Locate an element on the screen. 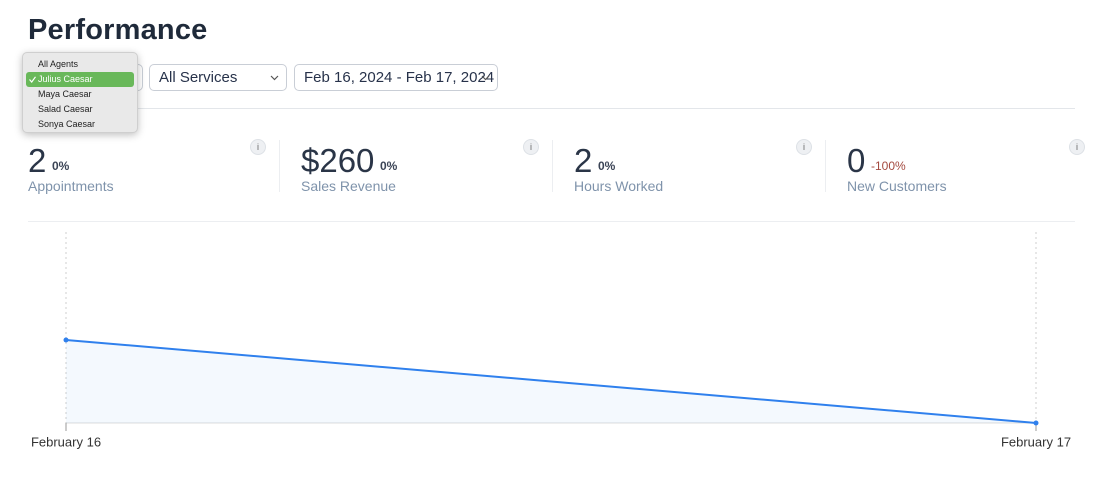 This screenshot has width=1105, height=498. metric-card: 2 0% Appointments i is located at coordinates (164, 167).